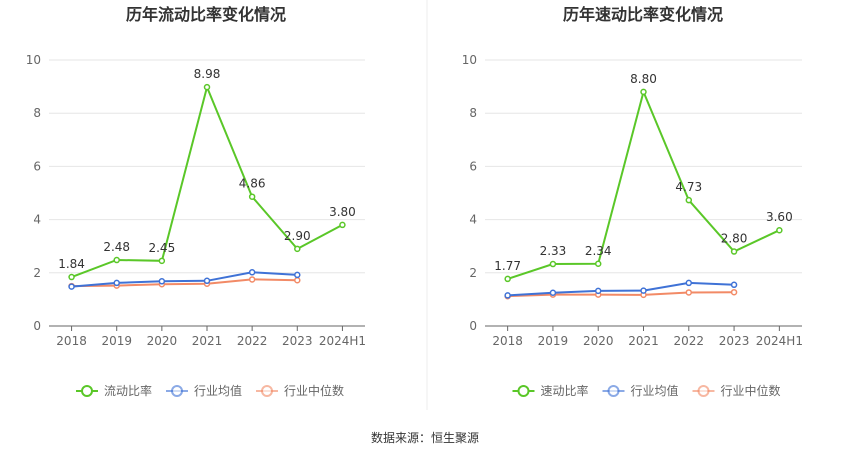 The height and width of the screenshot is (459, 850). What do you see at coordinates (297, 236) in the screenshot?
I see `data-label: 2.90` at bounding box center [297, 236].